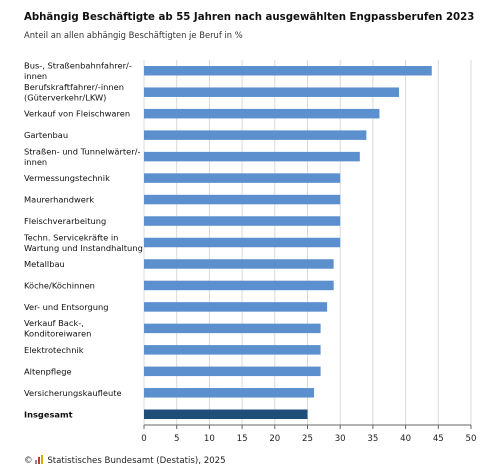 The height and width of the screenshot is (474, 485). What do you see at coordinates (28, 461) in the screenshot?
I see `copyright-icon: ©` at bounding box center [28, 461].